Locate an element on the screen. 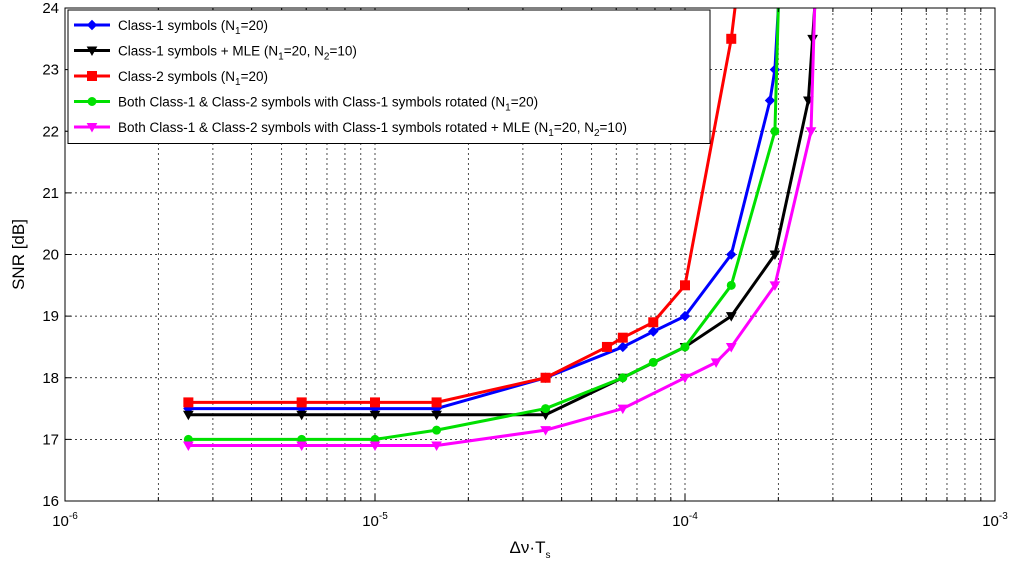 Image resolution: width=1019 pixels, height=565 pixels. y-tick-label: 23 is located at coordinates (50, 70).